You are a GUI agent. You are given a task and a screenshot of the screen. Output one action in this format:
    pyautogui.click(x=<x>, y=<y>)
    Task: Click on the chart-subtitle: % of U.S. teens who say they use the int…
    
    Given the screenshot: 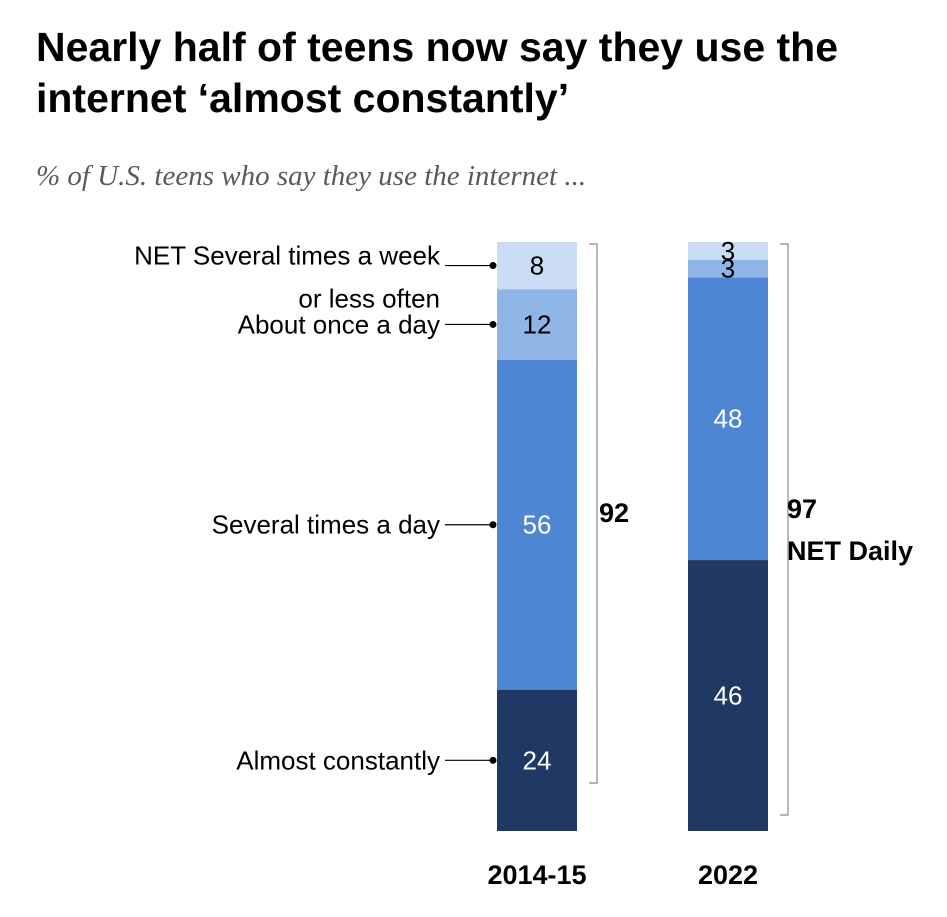 What is the action you would take?
    pyautogui.click(x=311, y=176)
    